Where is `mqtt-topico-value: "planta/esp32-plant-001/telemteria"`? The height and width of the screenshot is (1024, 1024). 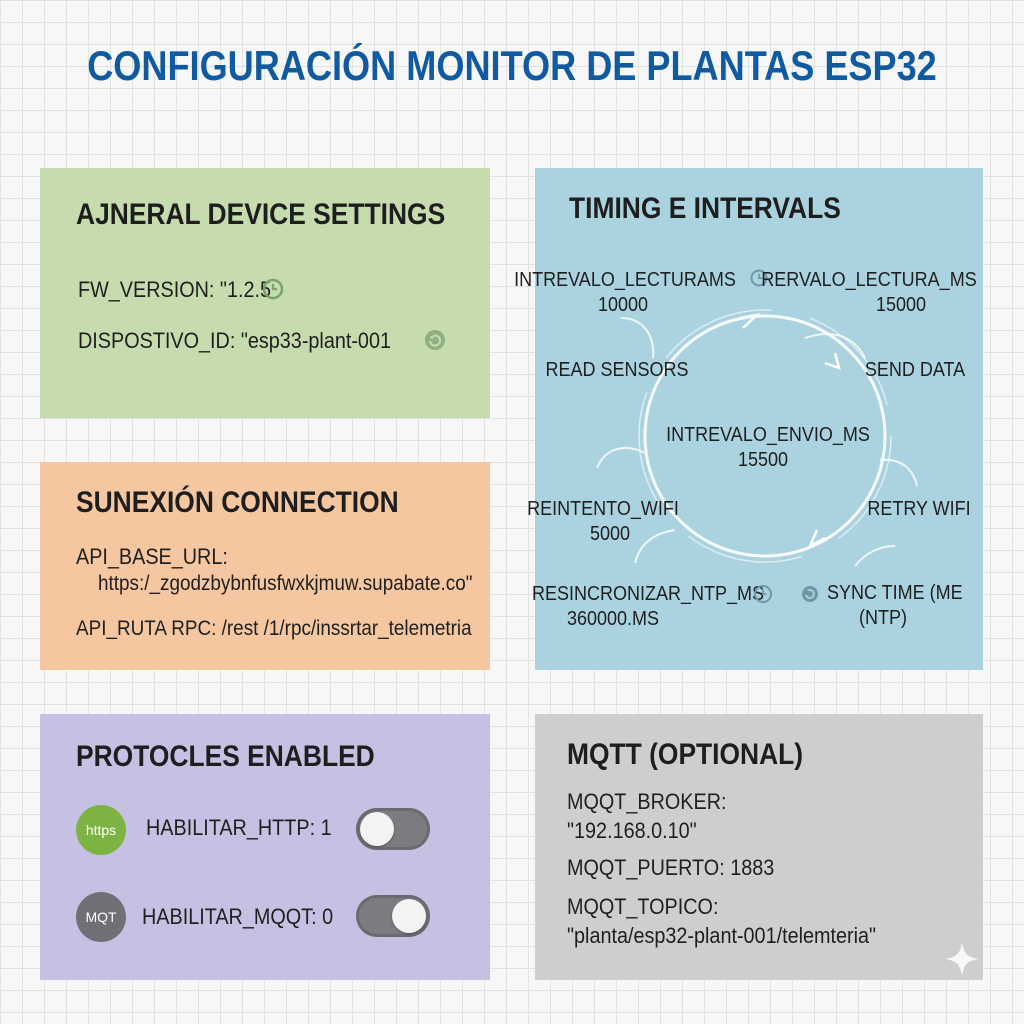 mqtt-topico-value: "planta/esp32-plant-001/telemteria" is located at coordinates (722, 935).